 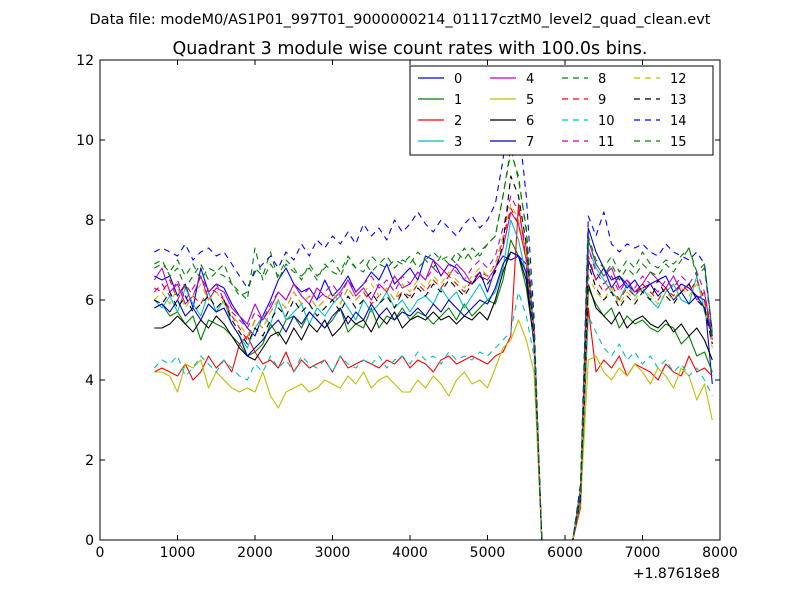 I want to click on y-tick-label: 12, so click(x=85, y=61).